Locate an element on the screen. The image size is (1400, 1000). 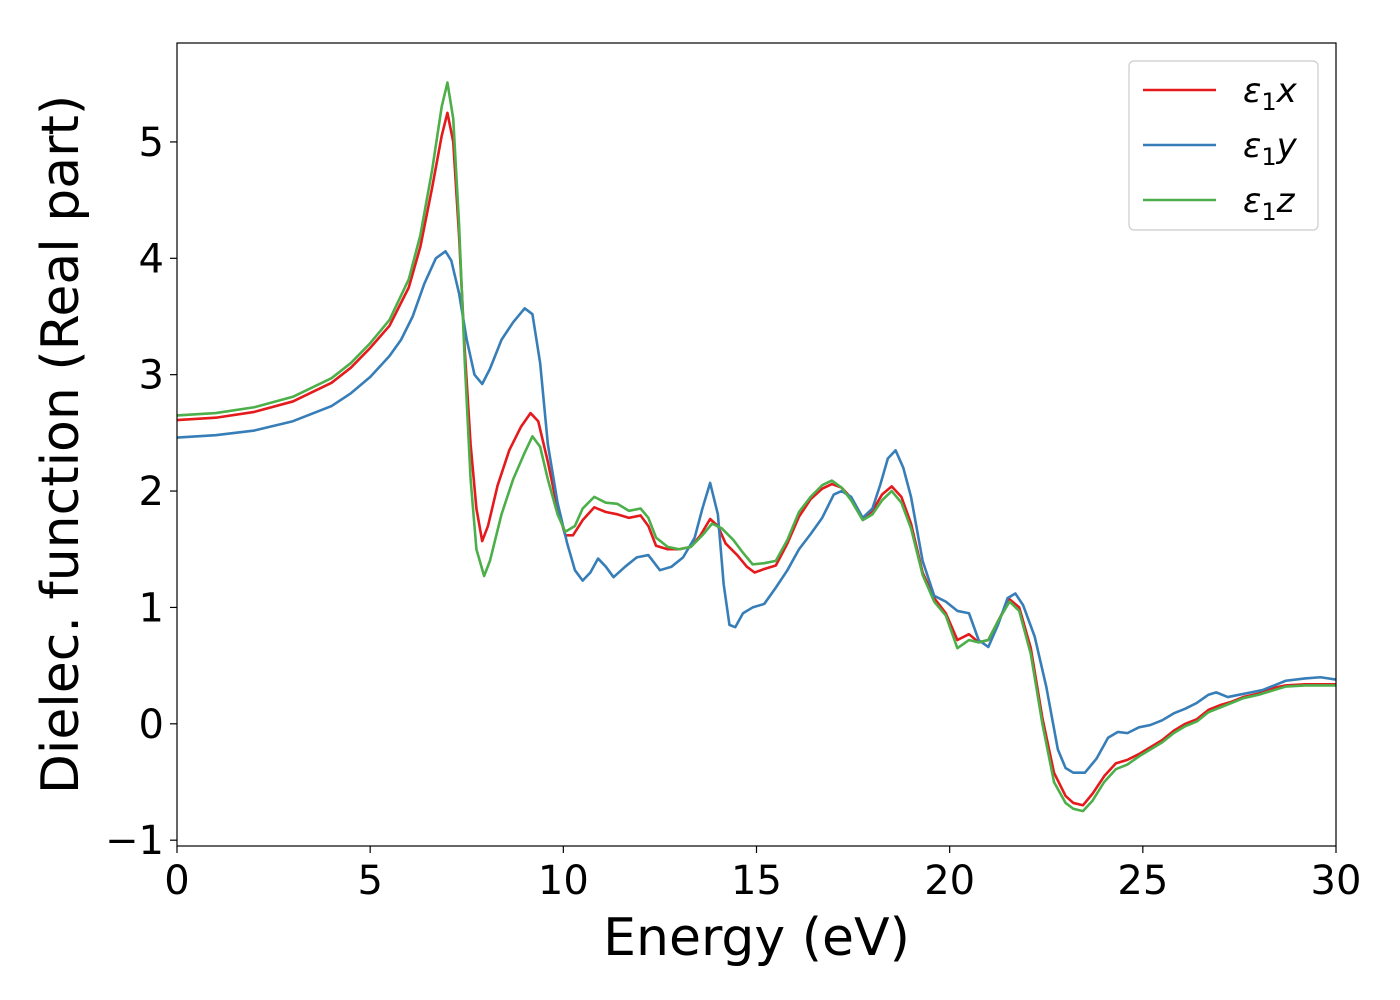
legend-label-y: ε1y is located at coordinates (1270, 148).